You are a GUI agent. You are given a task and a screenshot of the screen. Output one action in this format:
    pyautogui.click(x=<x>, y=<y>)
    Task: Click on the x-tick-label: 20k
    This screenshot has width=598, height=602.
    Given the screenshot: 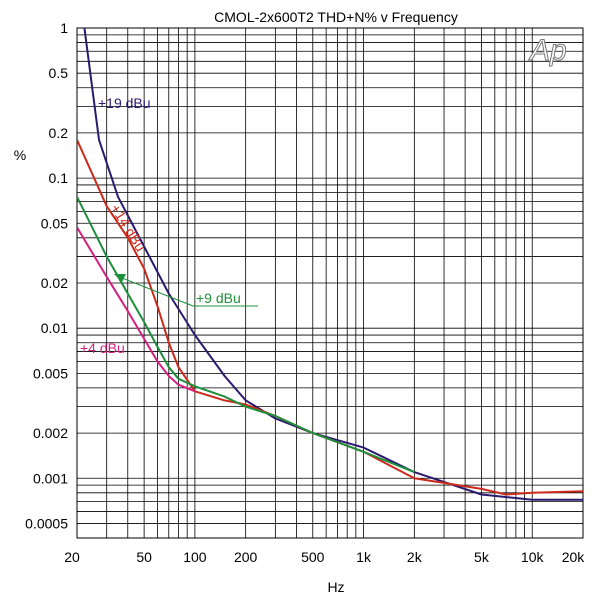 What is the action you would take?
    pyautogui.click(x=574, y=557)
    